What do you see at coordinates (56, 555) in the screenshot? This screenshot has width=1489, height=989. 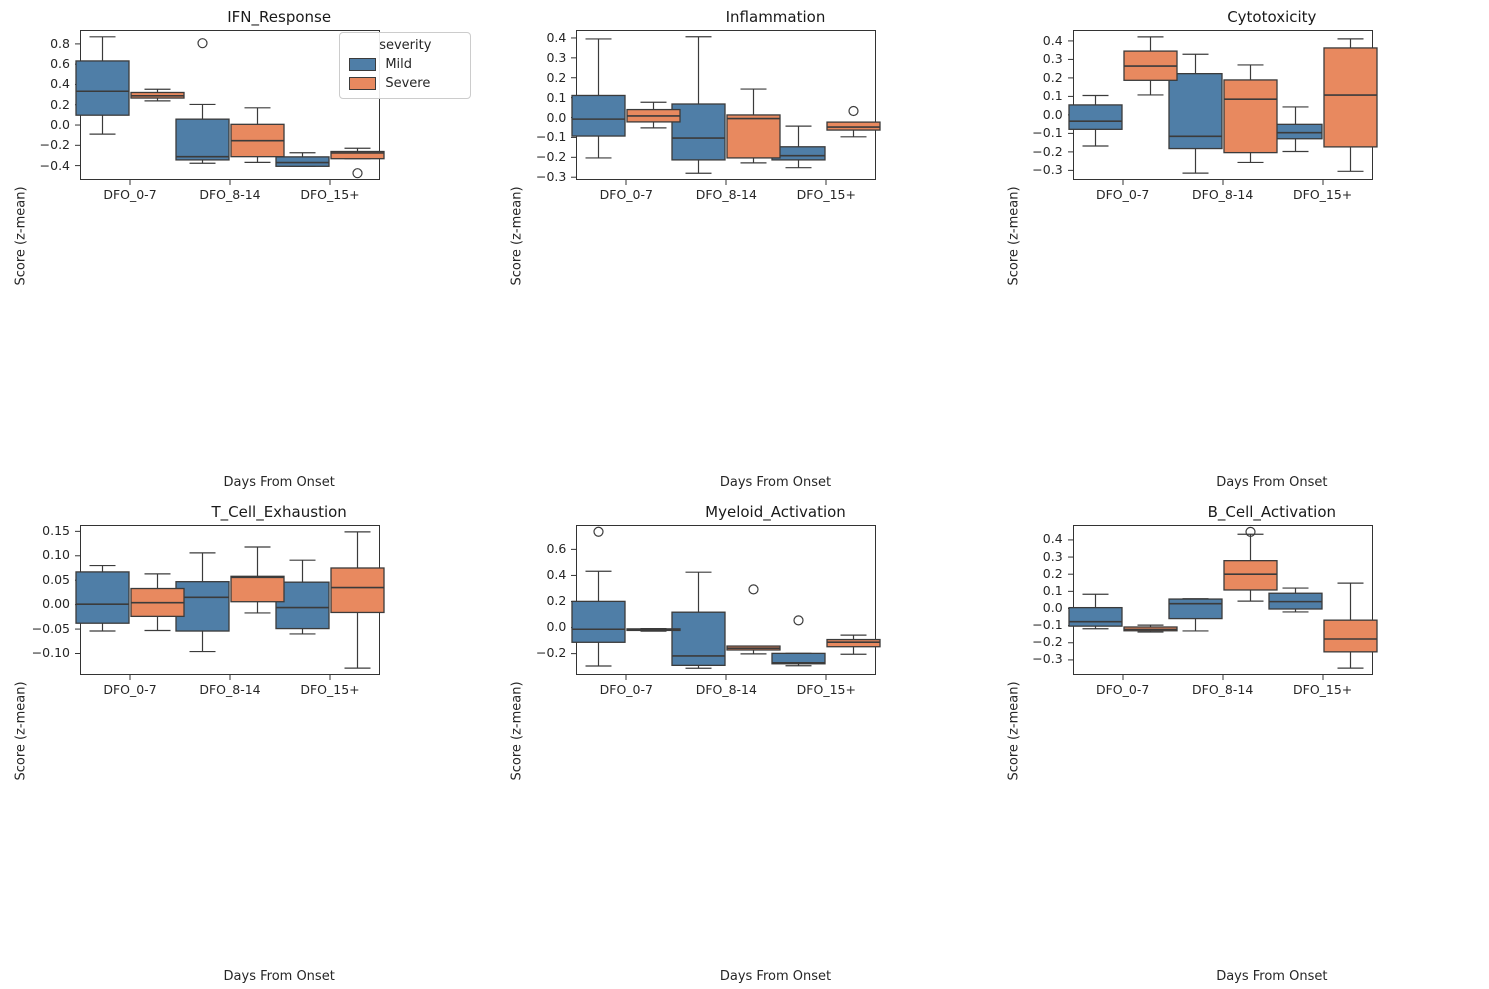 I see `y-tick-label: 0.10` at bounding box center [56, 555].